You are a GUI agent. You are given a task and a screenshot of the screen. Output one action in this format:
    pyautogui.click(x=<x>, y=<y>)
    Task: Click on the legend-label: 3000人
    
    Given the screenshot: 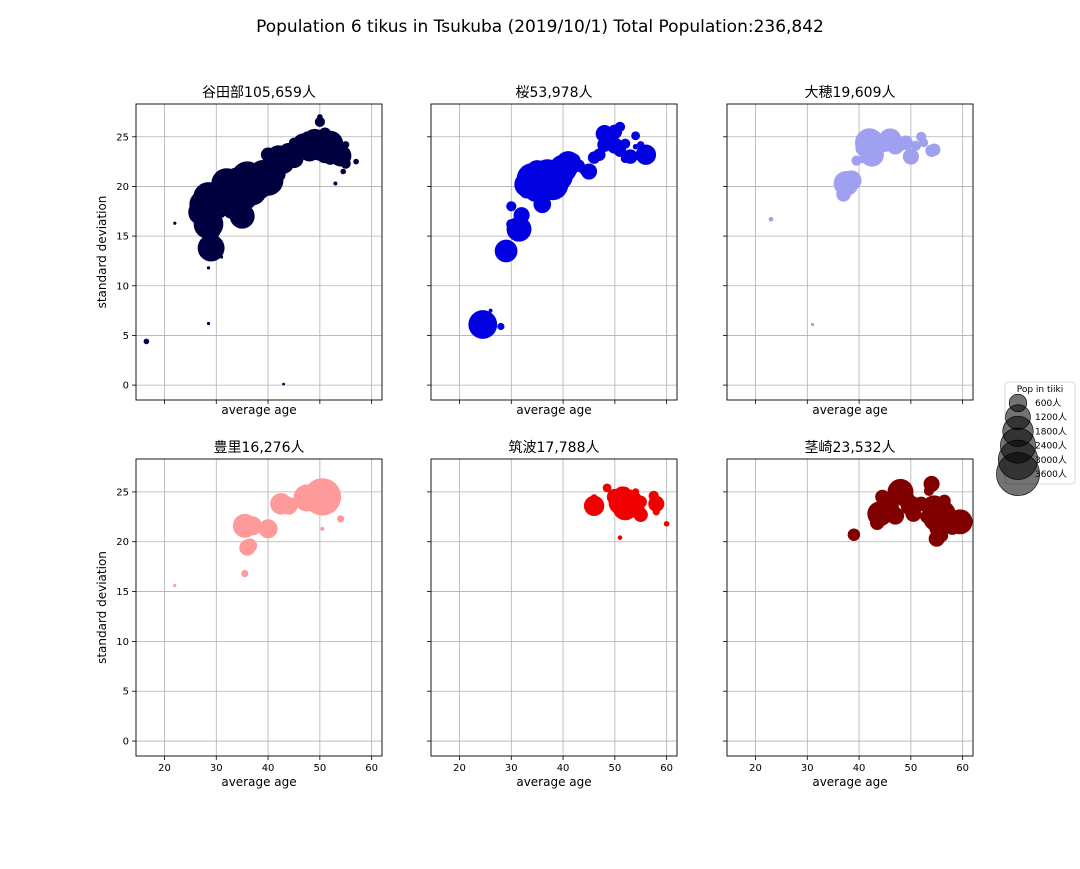 What is the action you would take?
    pyautogui.click(x=1051, y=460)
    